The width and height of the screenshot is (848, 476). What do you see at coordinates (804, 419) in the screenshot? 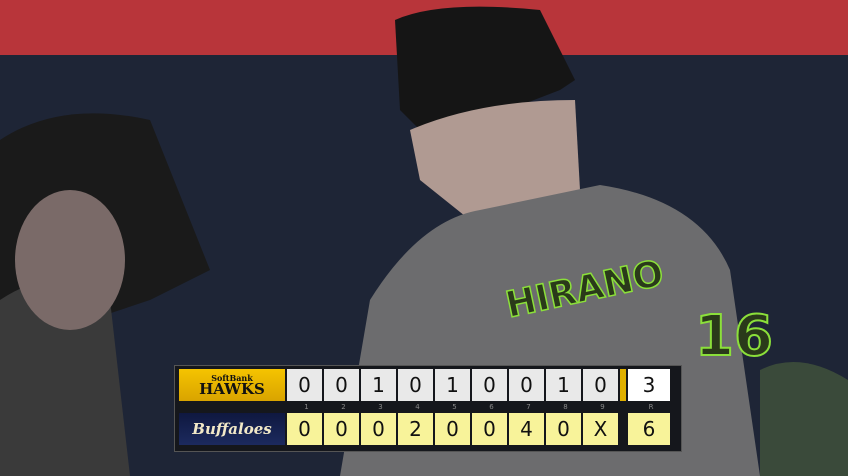
I see `player-right` at bounding box center [804, 419].